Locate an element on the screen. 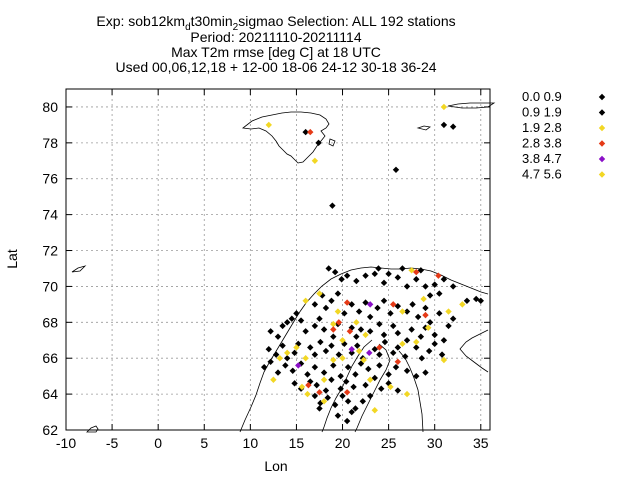  legend-label: 1.9 2.8 is located at coordinates (542, 127).